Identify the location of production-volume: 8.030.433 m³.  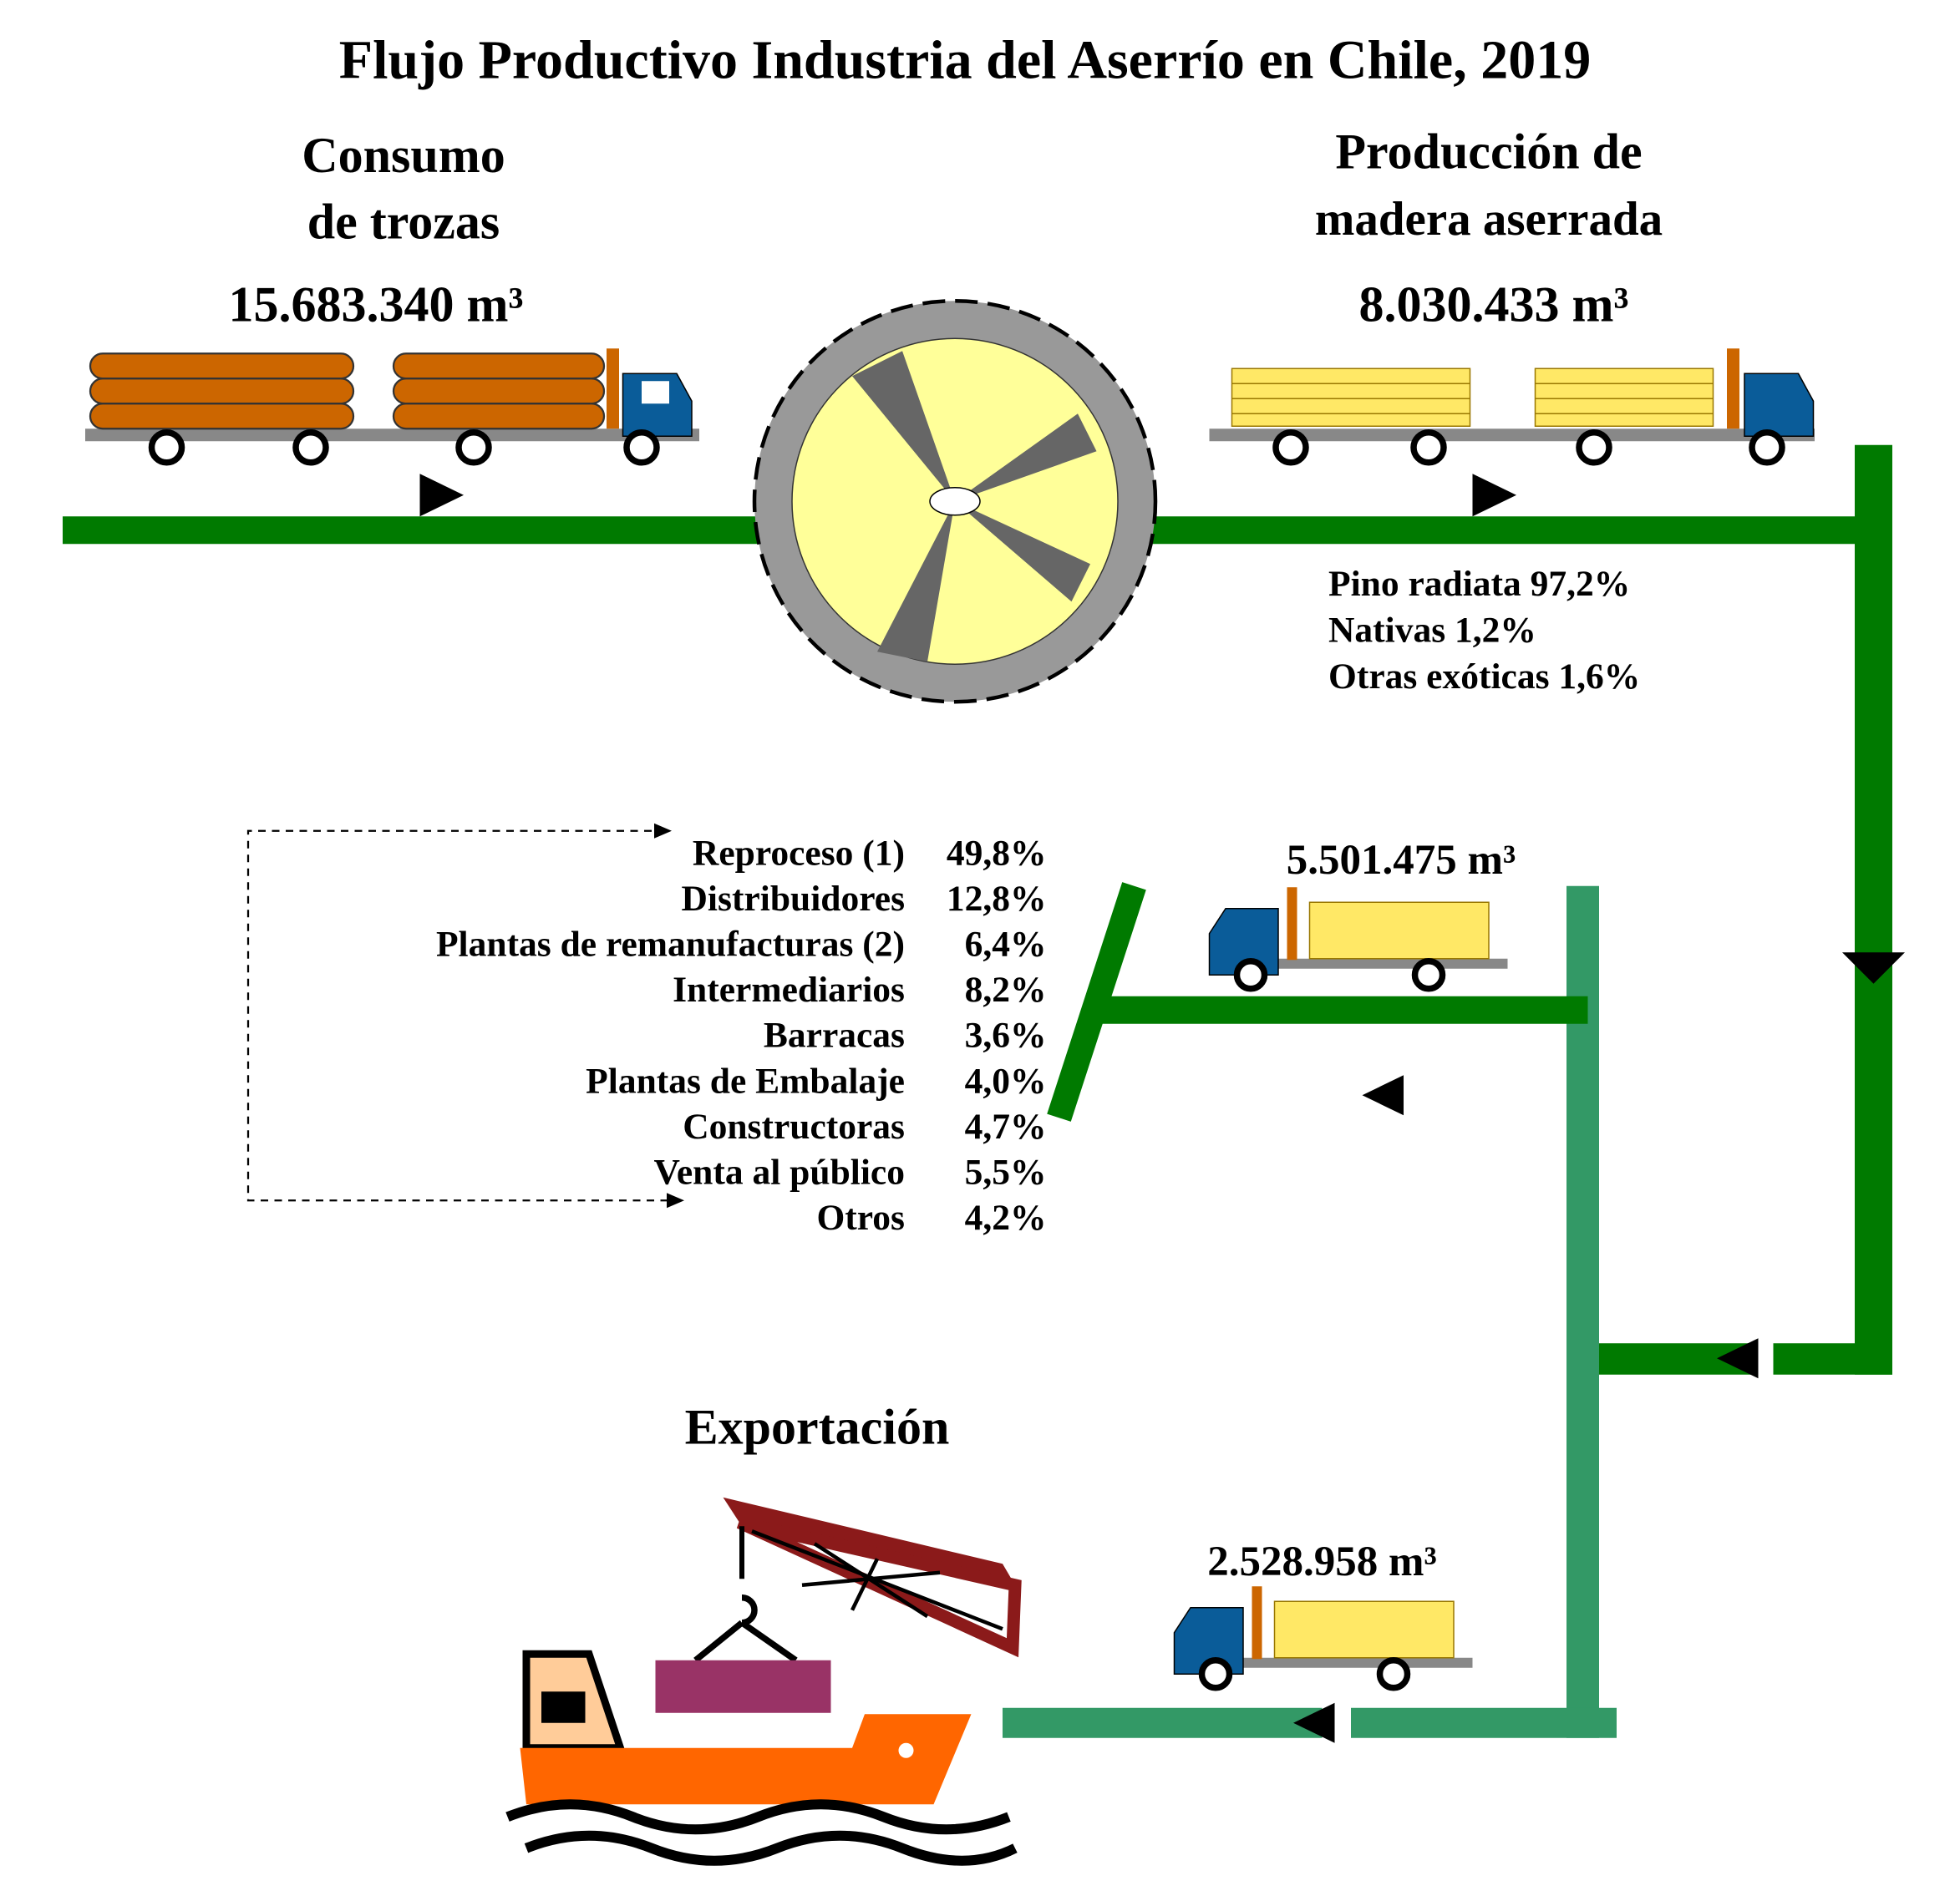
(1494, 304).